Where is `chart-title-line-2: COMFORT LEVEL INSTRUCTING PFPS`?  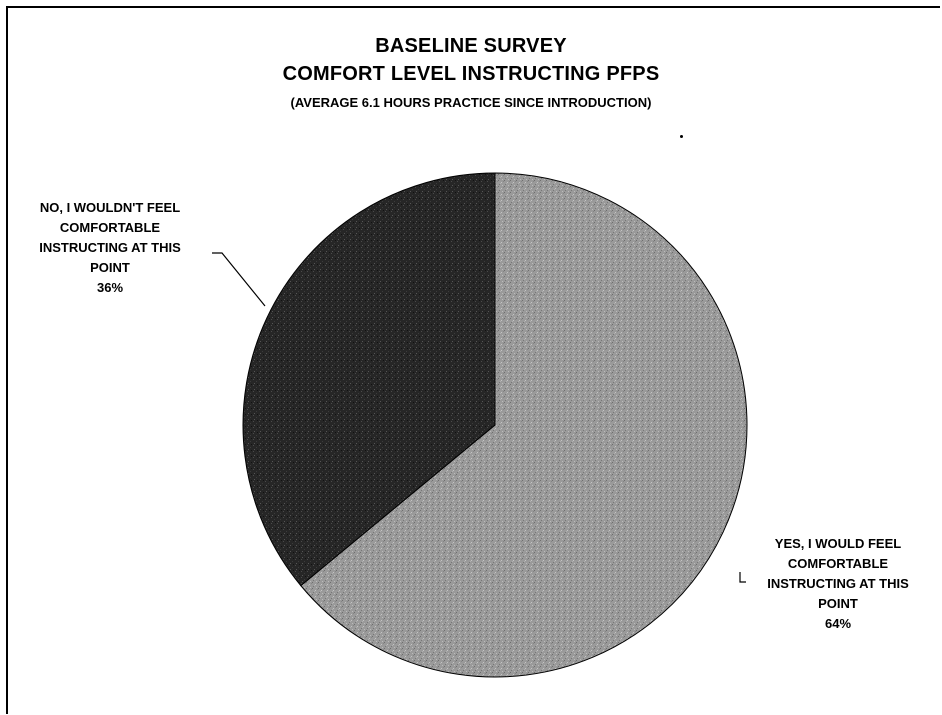 chart-title-line-2: COMFORT LEVEL INSTRUCTING PFPS is located at coordinates (471, 74).